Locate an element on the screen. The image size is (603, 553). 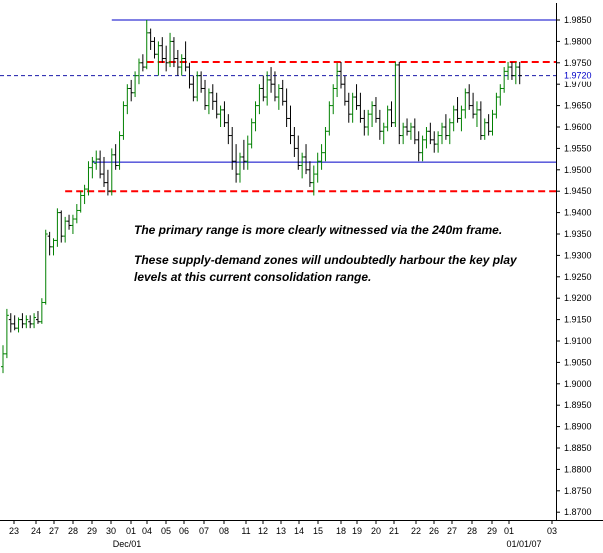
y-tick-label: 1.9800 is located at coordinates (578, 41).